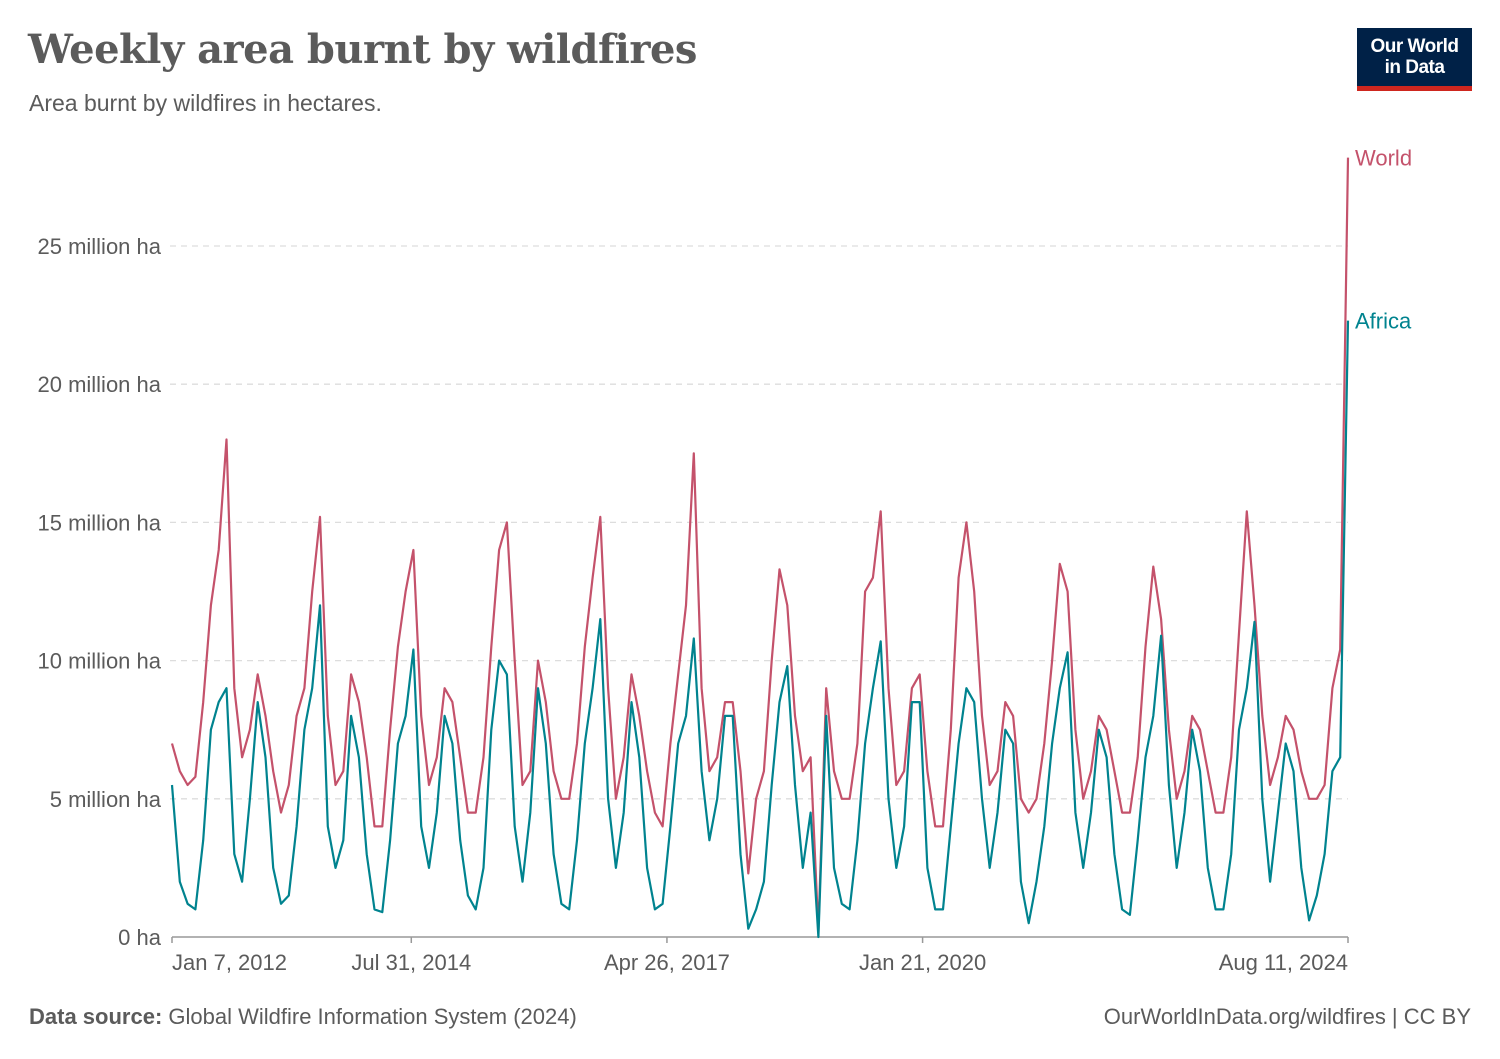 Image resolution: width=1500 pixels, height=1059 pixels. What do you see at coordinates (1414, 46) in the screenshot?
I see `logo-line-1: Our World` at bounding box center [1414, 46].